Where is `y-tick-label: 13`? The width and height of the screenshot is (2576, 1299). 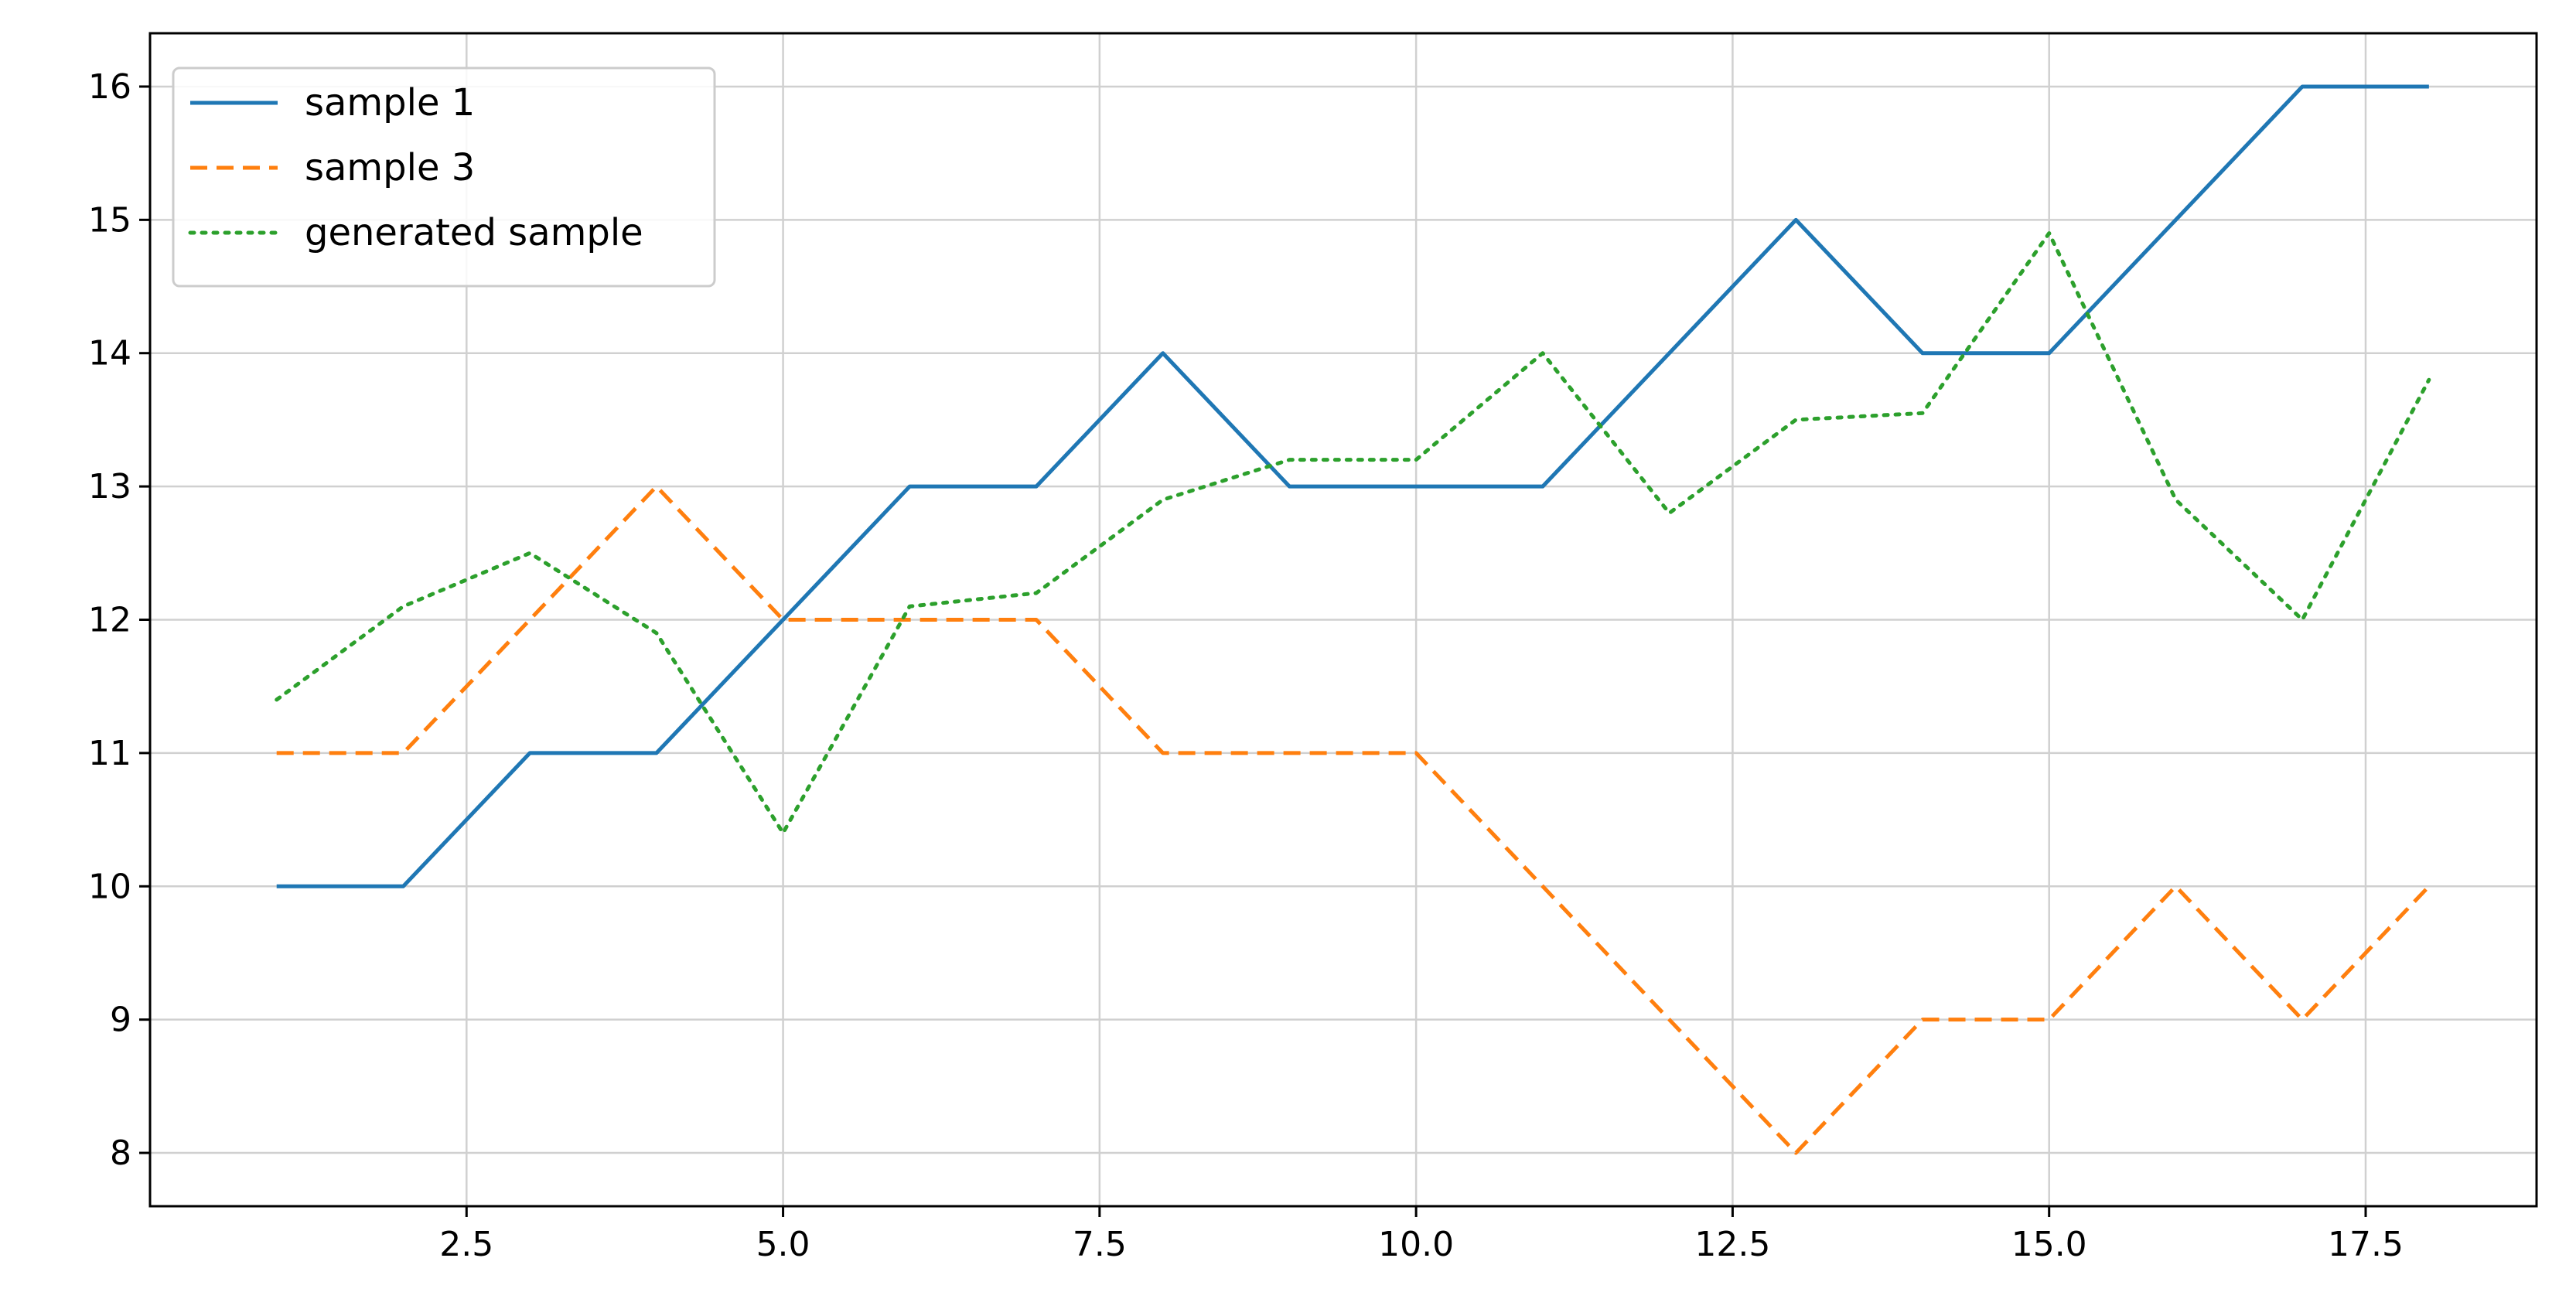 y-tick-label: 13 is located at coordinates (110, 486).